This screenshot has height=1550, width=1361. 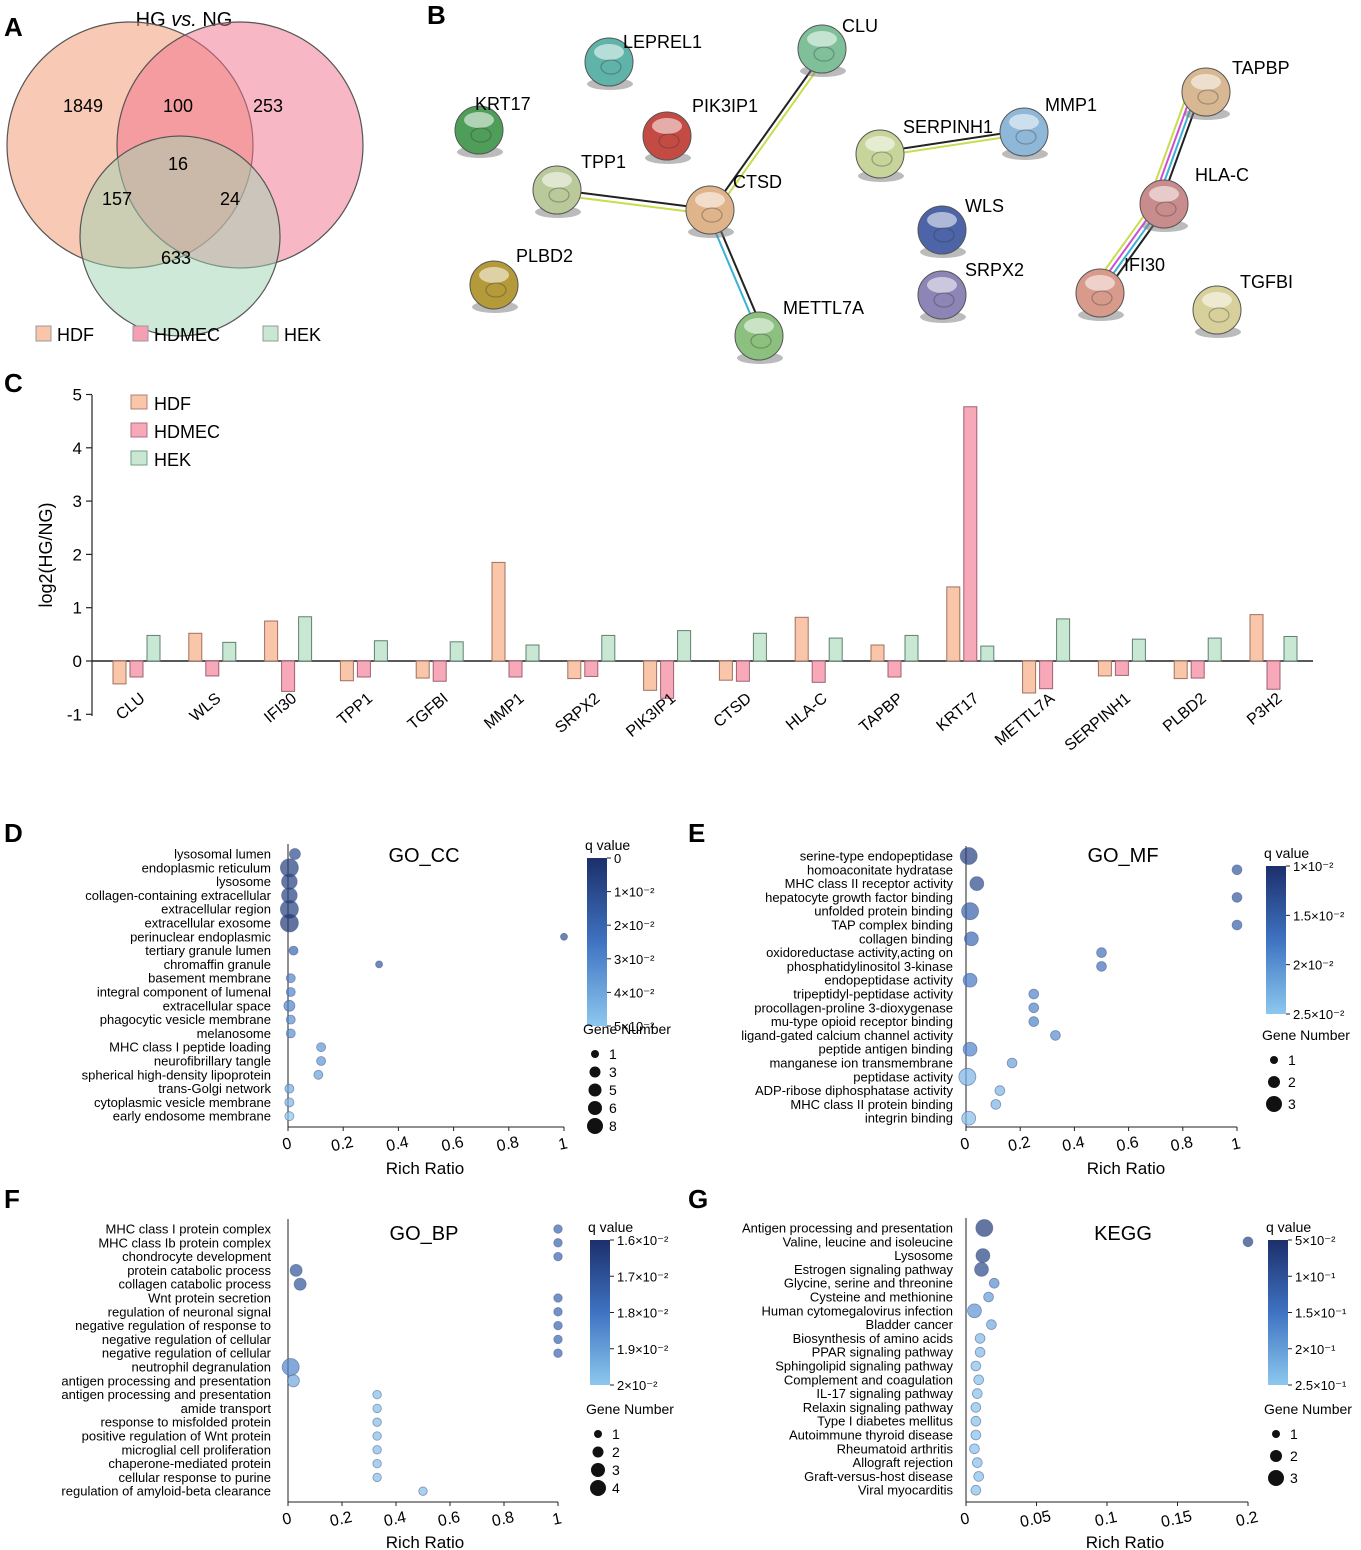 I want to click on term-label-wnt-protein-secretion: Wnt protein secretion, so click(x=209, y=1298).